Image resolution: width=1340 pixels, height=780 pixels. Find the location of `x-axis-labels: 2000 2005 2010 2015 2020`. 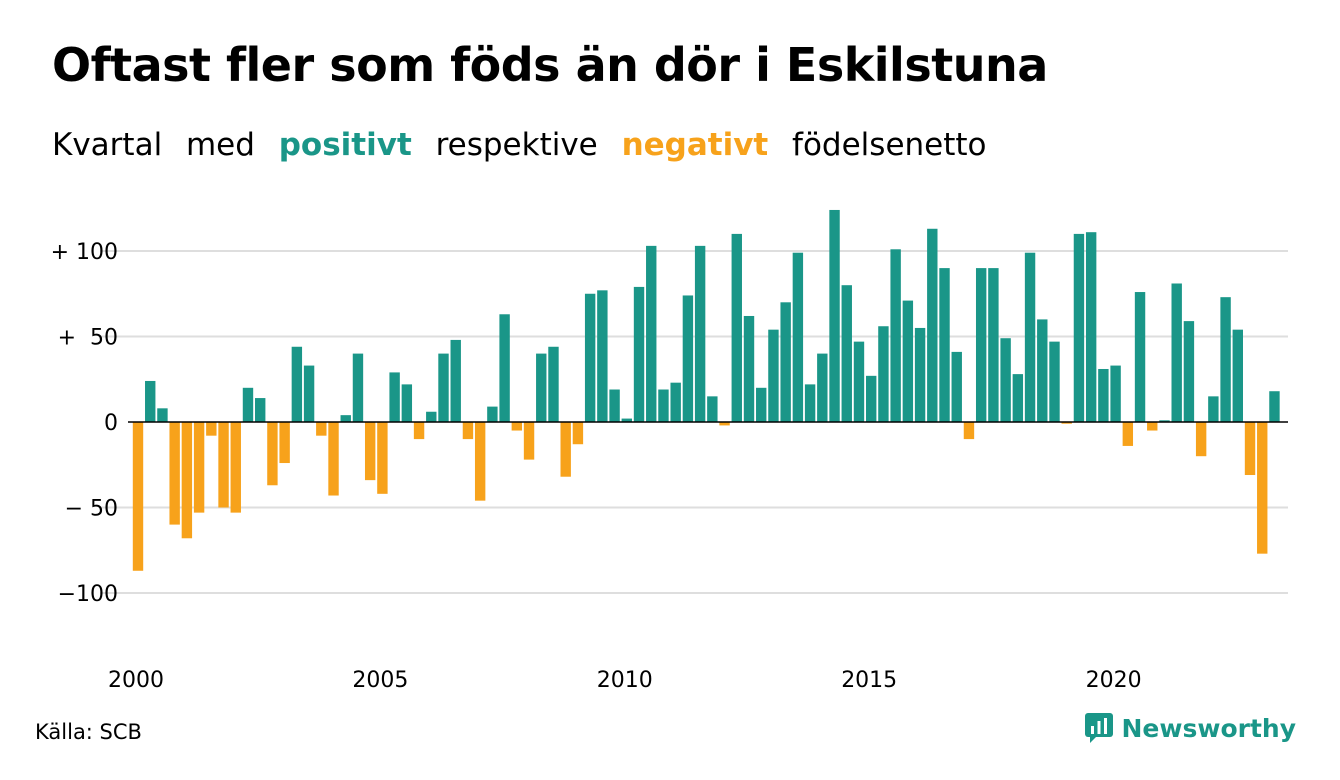

x-axis-labels: 2000 2005 2010 2015 2020 is located at coordinates (625, 680).